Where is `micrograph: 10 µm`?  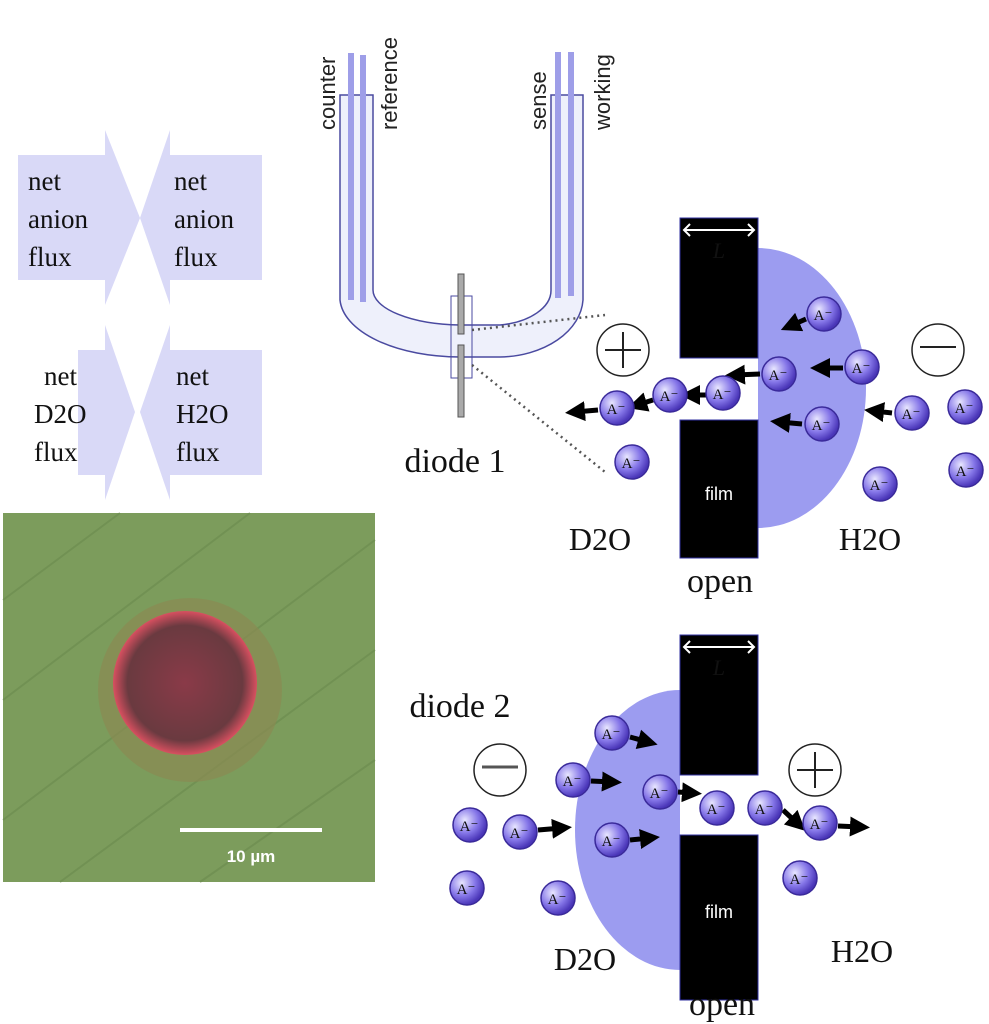
micrograph: 10 µm is located at coordinates (189, 697).